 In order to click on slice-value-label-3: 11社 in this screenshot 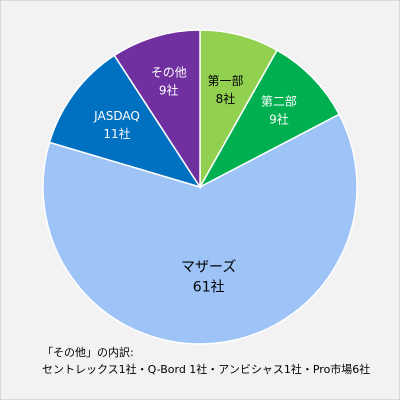, I will do `click(116, 133)`.